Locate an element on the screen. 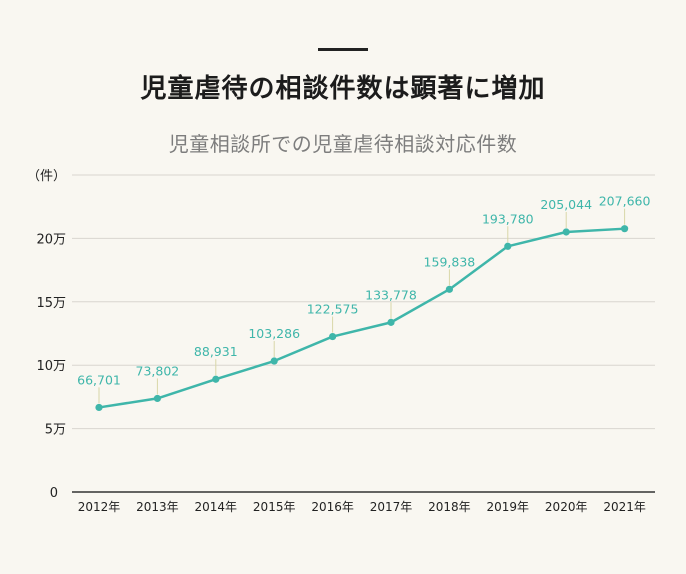  data-label: 122,575 is located at coordinates (333, 309).